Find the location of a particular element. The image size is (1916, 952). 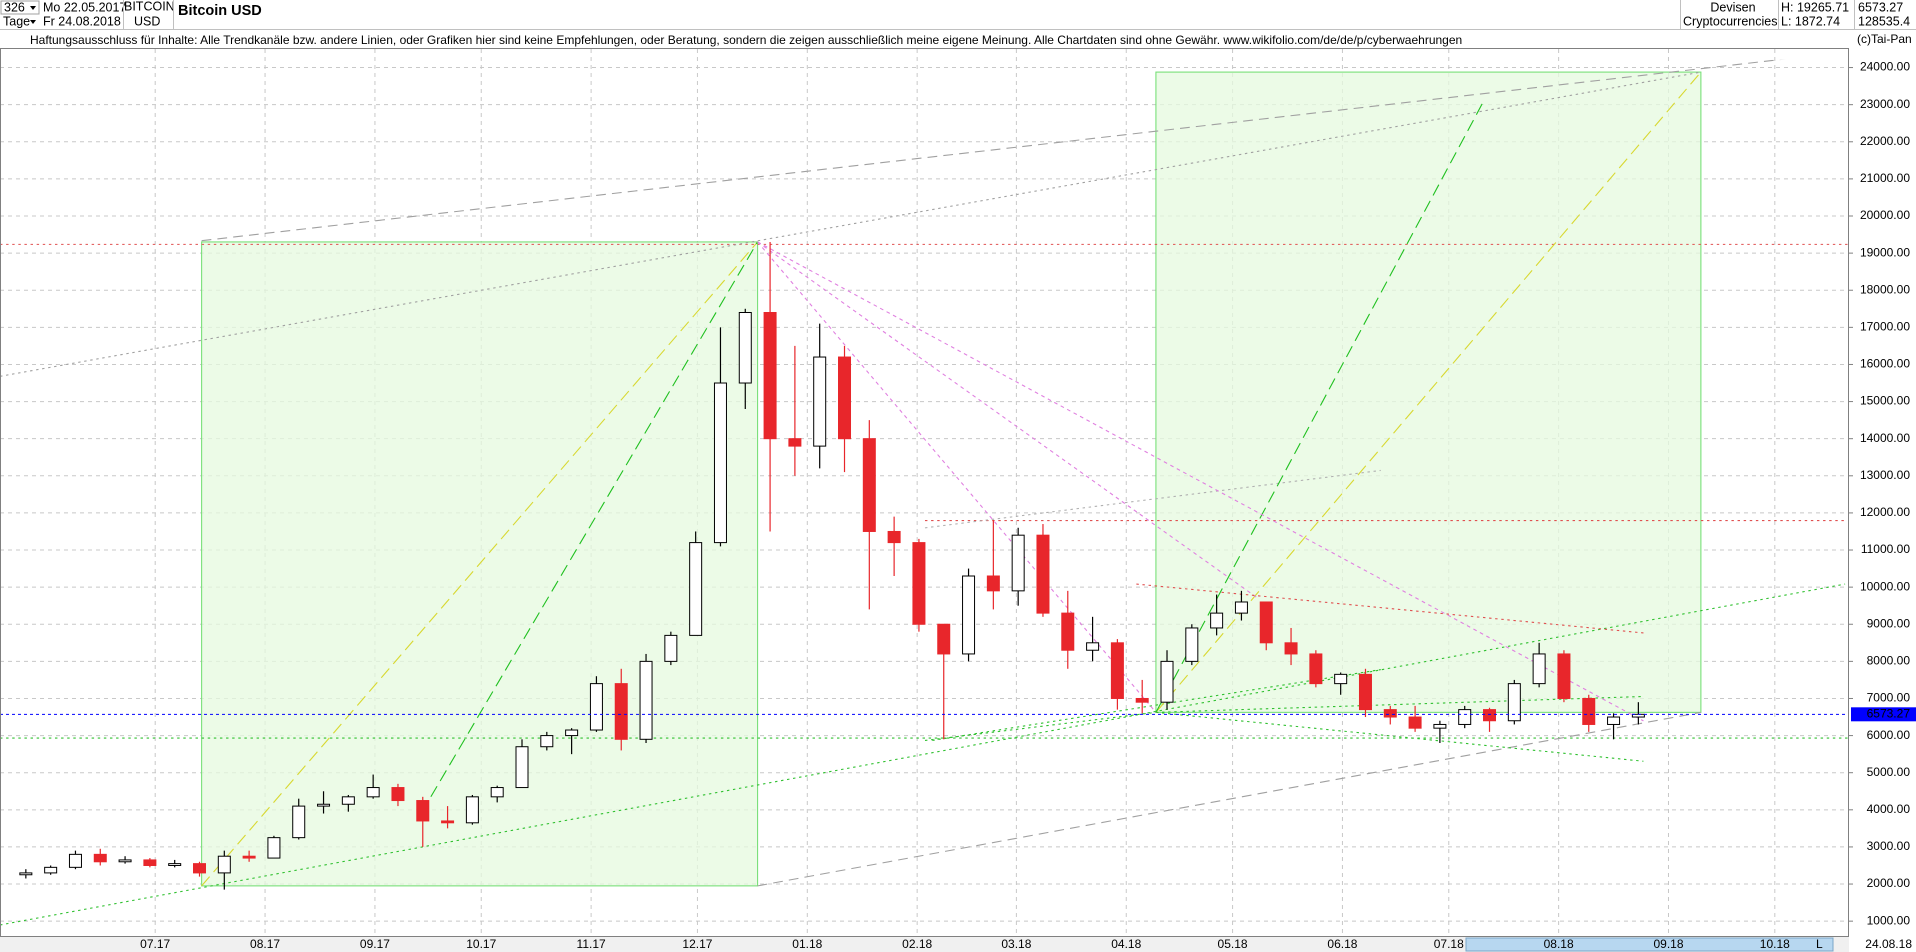

y-tick-label: 1000.00 is located at coordinates (1889, 920).